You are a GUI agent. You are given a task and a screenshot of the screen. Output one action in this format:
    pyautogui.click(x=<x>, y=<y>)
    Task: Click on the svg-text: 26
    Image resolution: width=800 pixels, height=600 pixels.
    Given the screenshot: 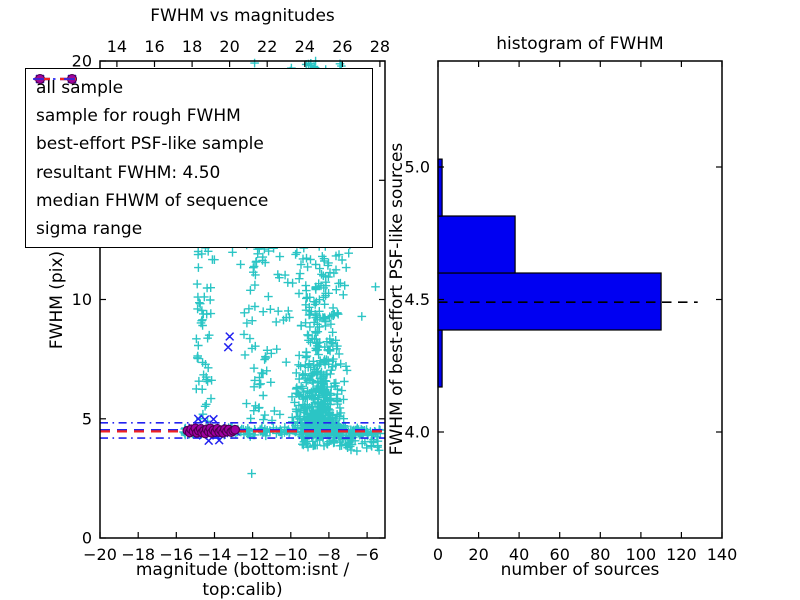 What is the action you would take?
    pyautogui.click(x=342, y=46)
    